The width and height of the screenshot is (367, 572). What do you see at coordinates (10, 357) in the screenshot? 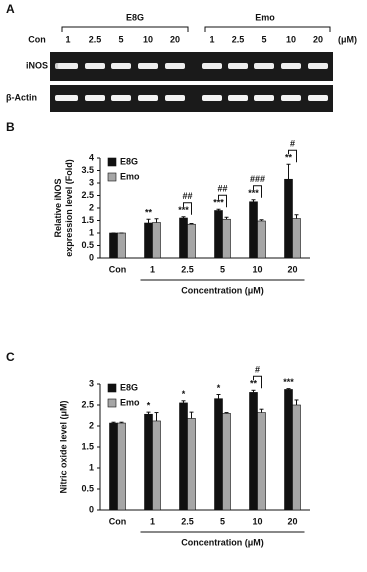
I see `panel-label: C` at bounding box center [10, 357].